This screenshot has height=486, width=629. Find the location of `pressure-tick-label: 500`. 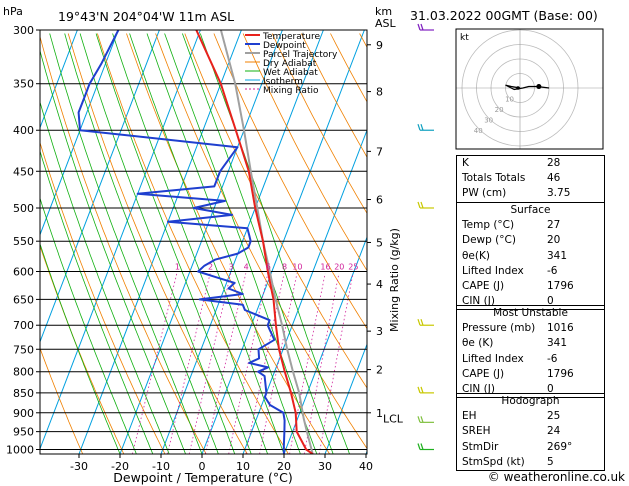

pressure-tick-label: 500 is located at coordinates (23, 208).